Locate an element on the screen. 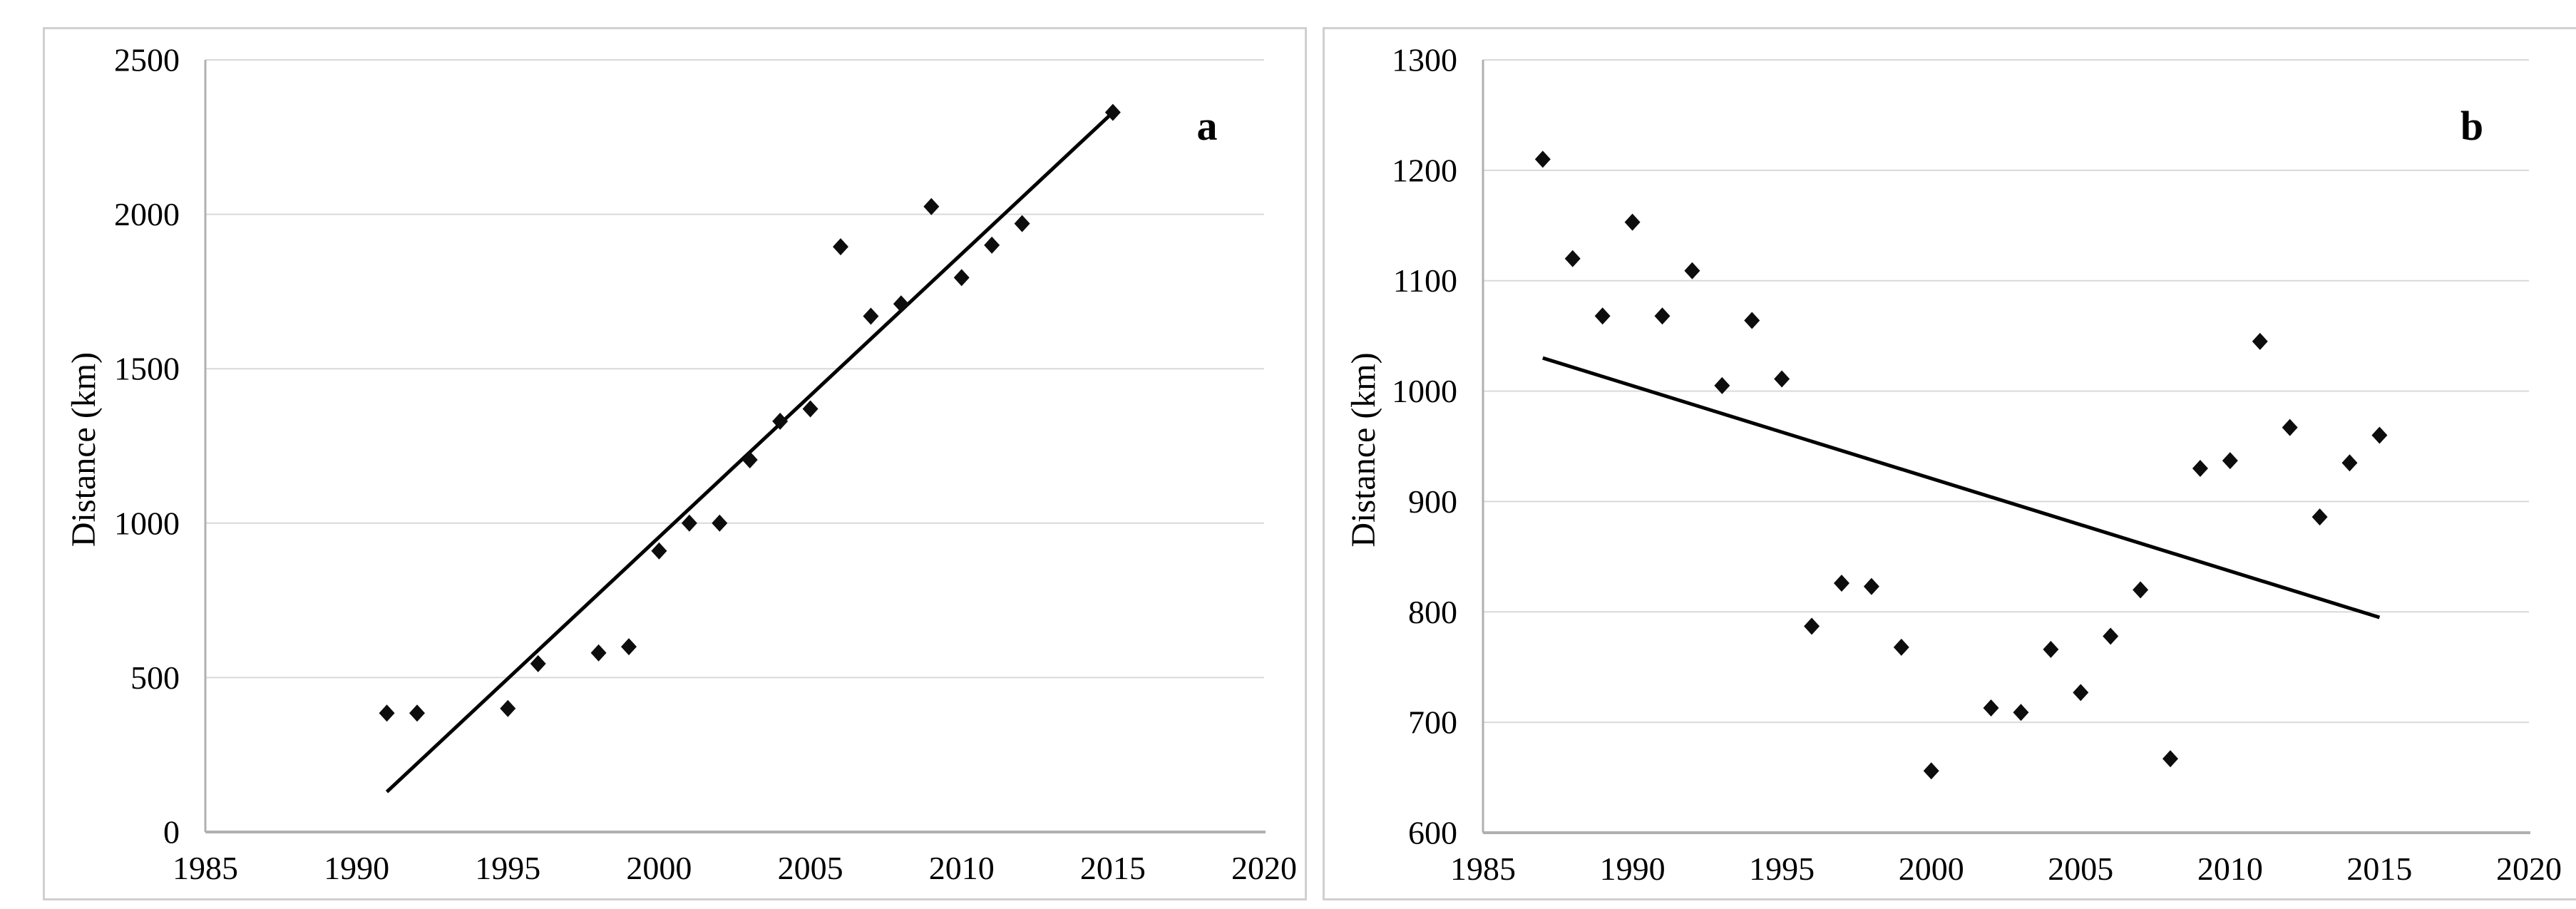 This screenshot has height=909, width=2576. y-tick-label: 800 is located at coordinates (1432, 612).